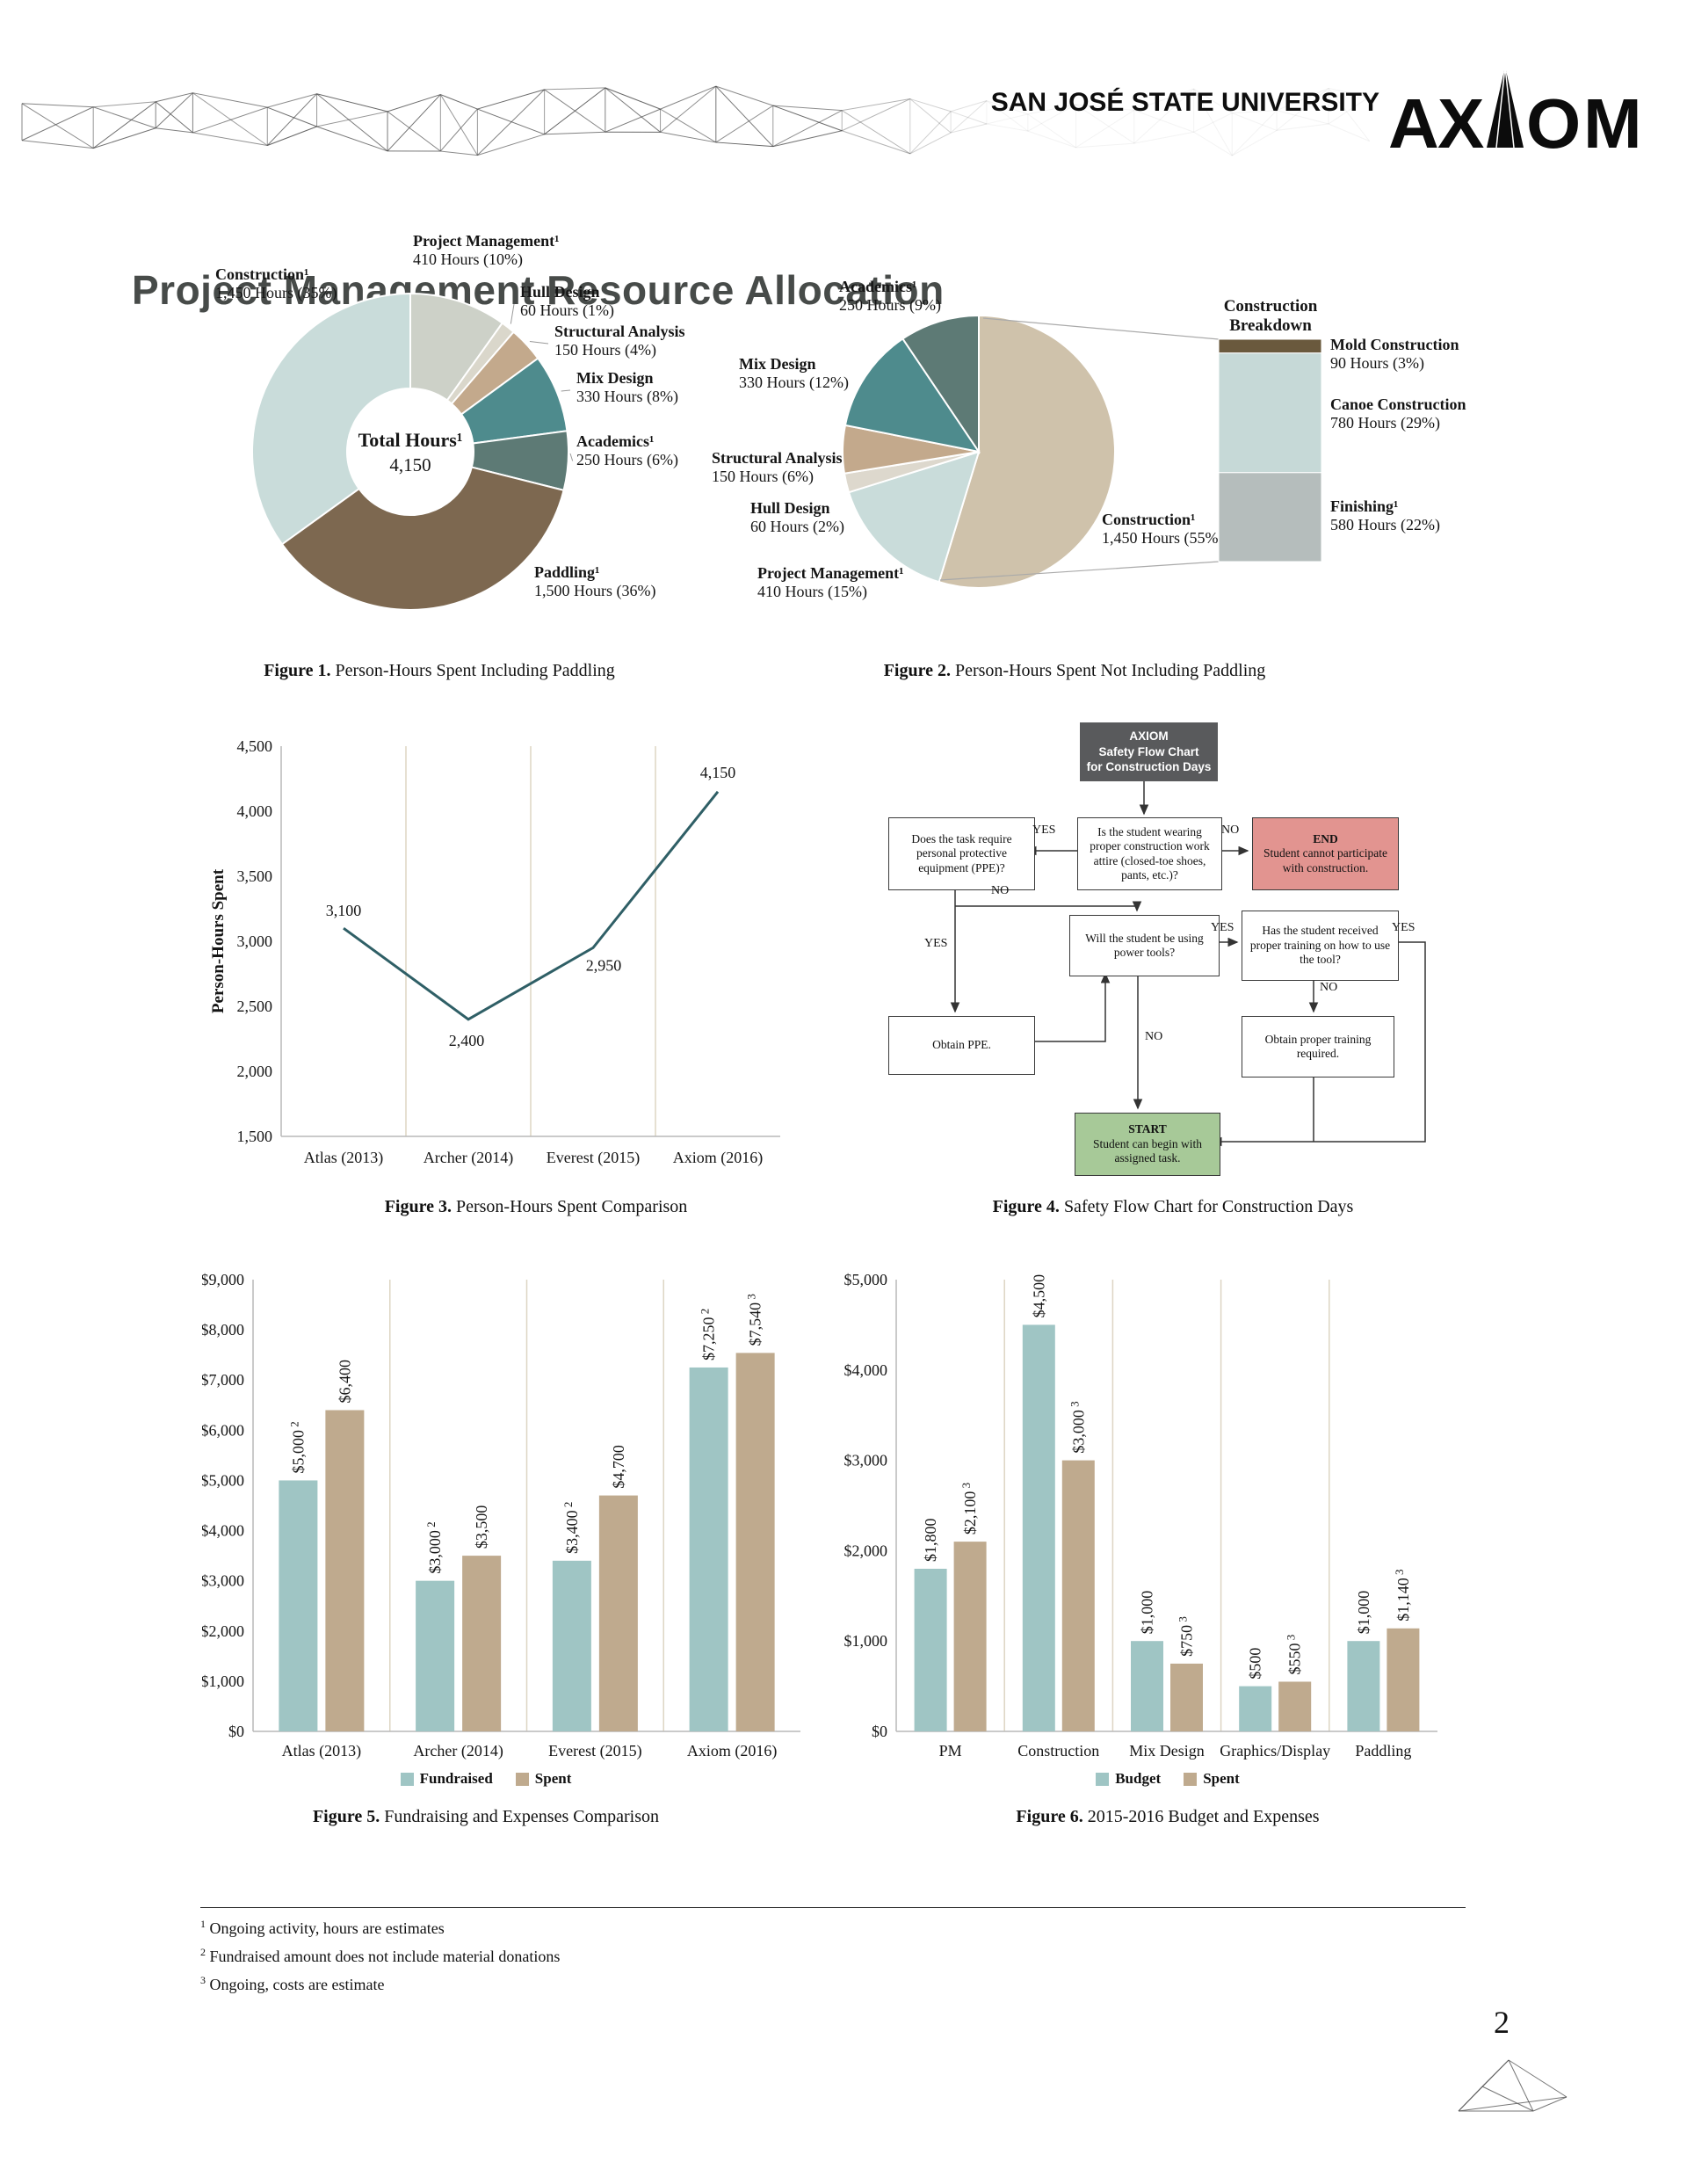 The width and height of the screenshot is (1687, 2184). Describe the element at coordinates (418, 1206) in the screenshot. I see `fig3-caption-label: Figure 3.` at that location.